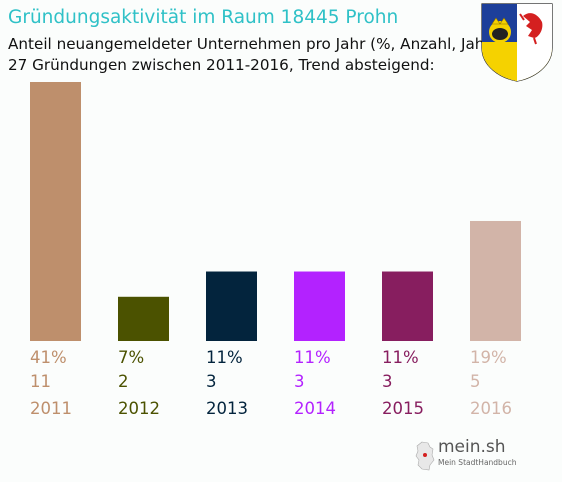 The height and width of the screenshot is (482, 562). What do you see at coordinates (315, 408) in the screenshot?
I see `year-label-2014: 2014` at bounding box center [315, 408].